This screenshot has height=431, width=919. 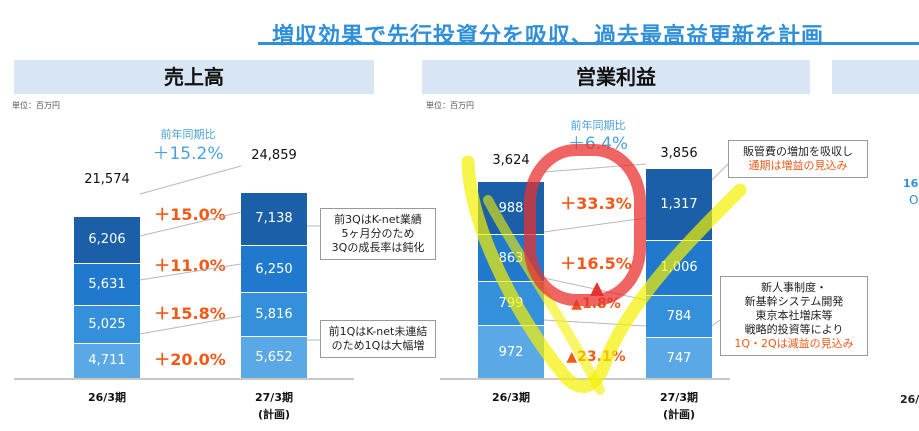 I want to click on op-xlabel-27: 27/3期, so click(x=679, y=397).